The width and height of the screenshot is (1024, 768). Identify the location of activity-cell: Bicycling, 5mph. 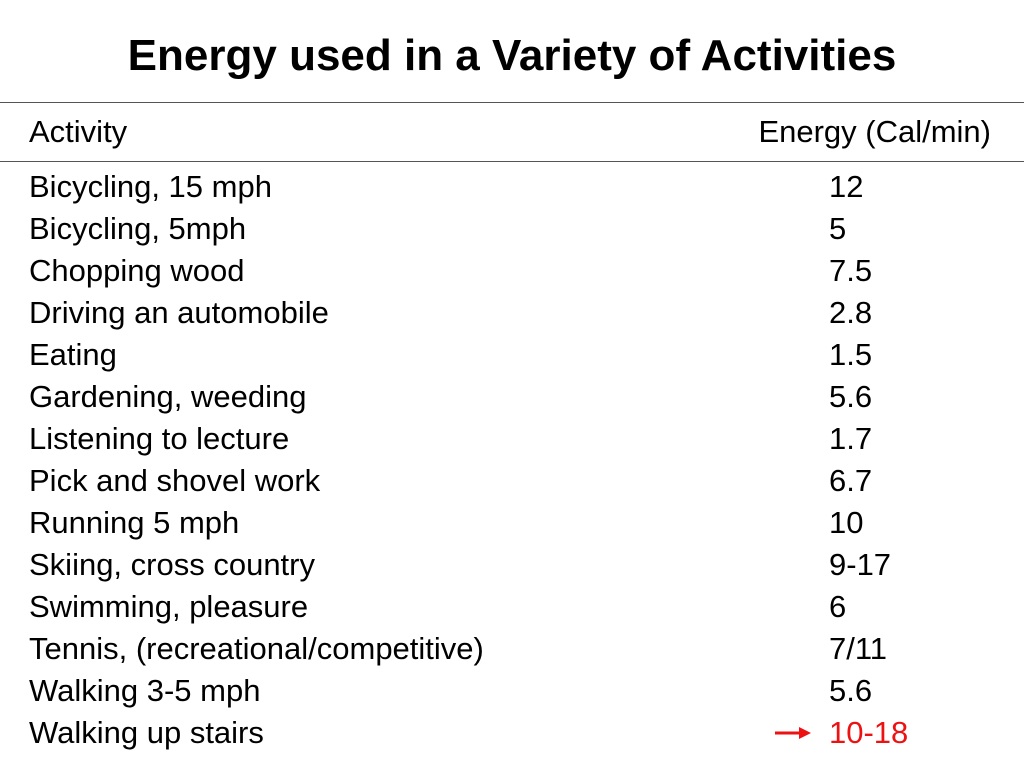
(138, 228).